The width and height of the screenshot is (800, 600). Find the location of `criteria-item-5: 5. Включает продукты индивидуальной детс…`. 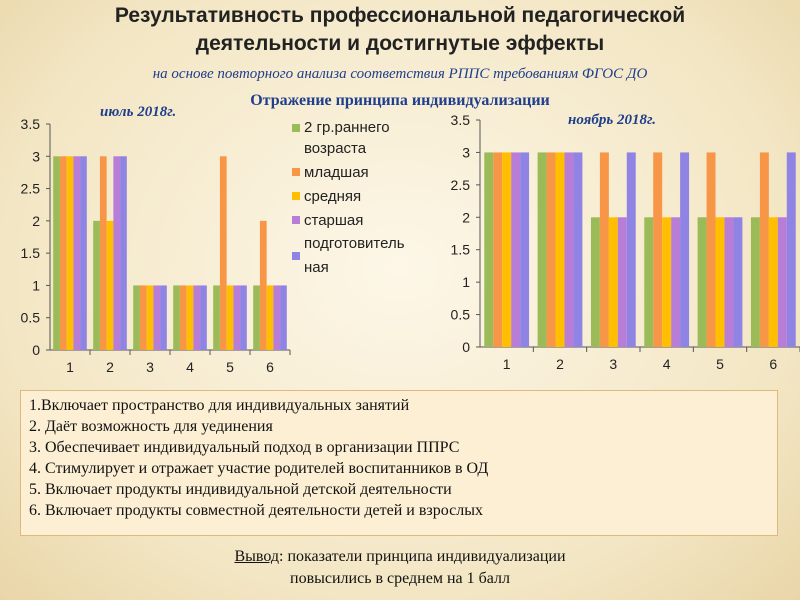

criteria-item-5: 5. Включает продукты индивидуальной детс… is located at coordinates (240, 489).